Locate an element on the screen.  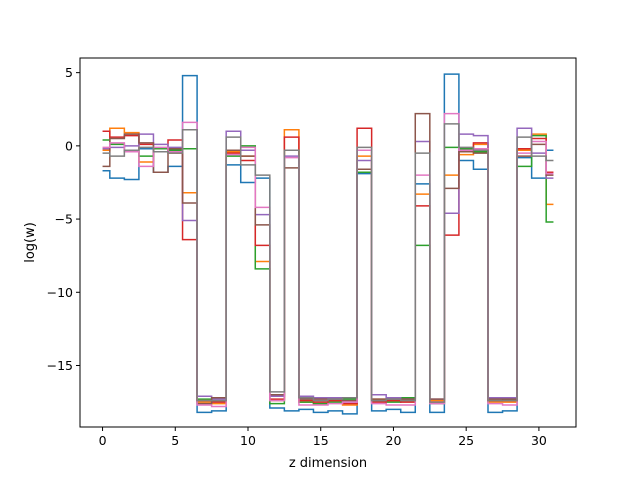
x-tick-label: 15 is located at coordinates (321, 440).